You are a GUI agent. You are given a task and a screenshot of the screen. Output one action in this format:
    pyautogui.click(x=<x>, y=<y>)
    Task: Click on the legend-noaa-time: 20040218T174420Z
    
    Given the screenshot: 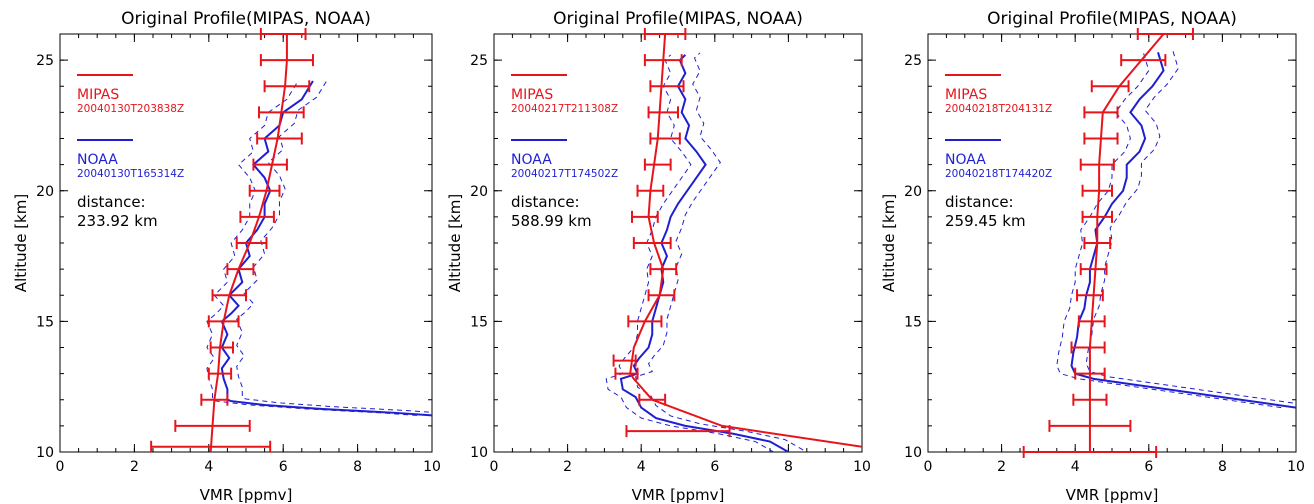 What is the action you would take?
    pyautogui.click(x=998, y=174)
    